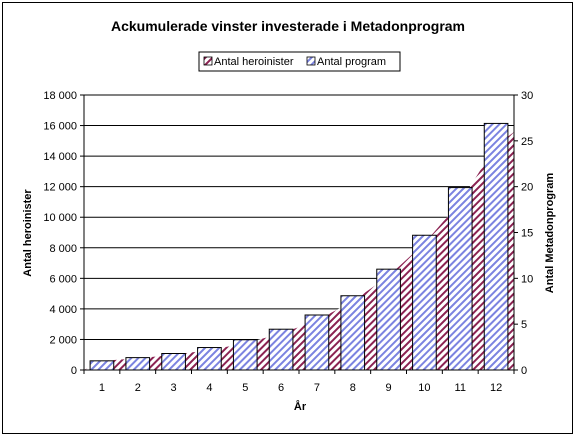  Describe the element at coordinates (174, 388) in the screenshot. I see `x-tick-label: 3` at that location.